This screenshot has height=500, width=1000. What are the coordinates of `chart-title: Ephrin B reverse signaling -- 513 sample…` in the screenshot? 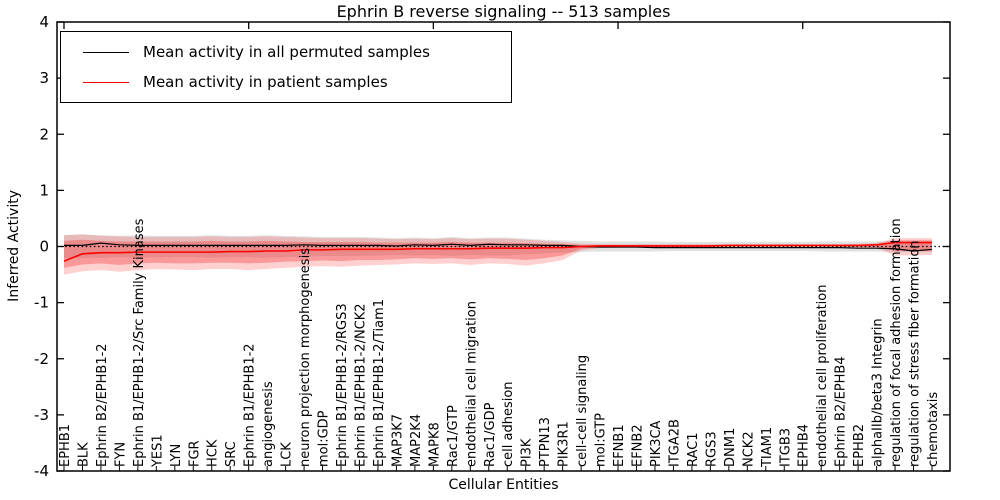 It's located at (503, 11).